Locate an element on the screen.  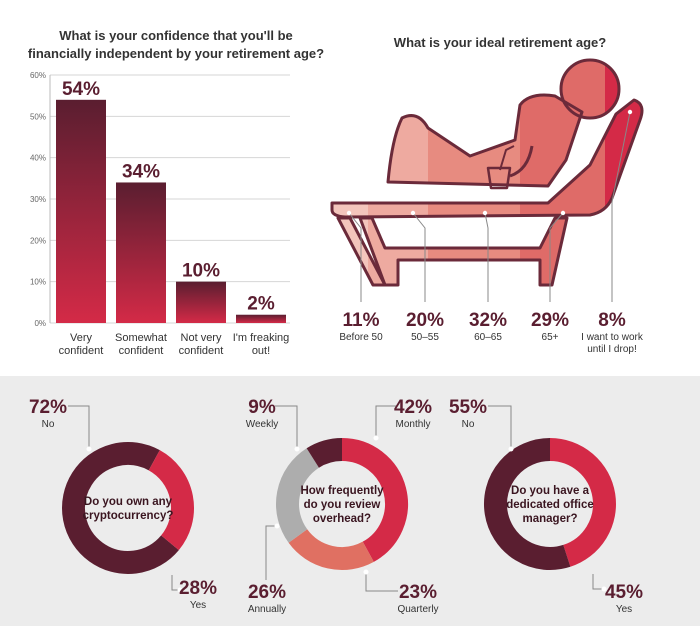
slice-name-label: Annually is located at coordinates (267, 609).